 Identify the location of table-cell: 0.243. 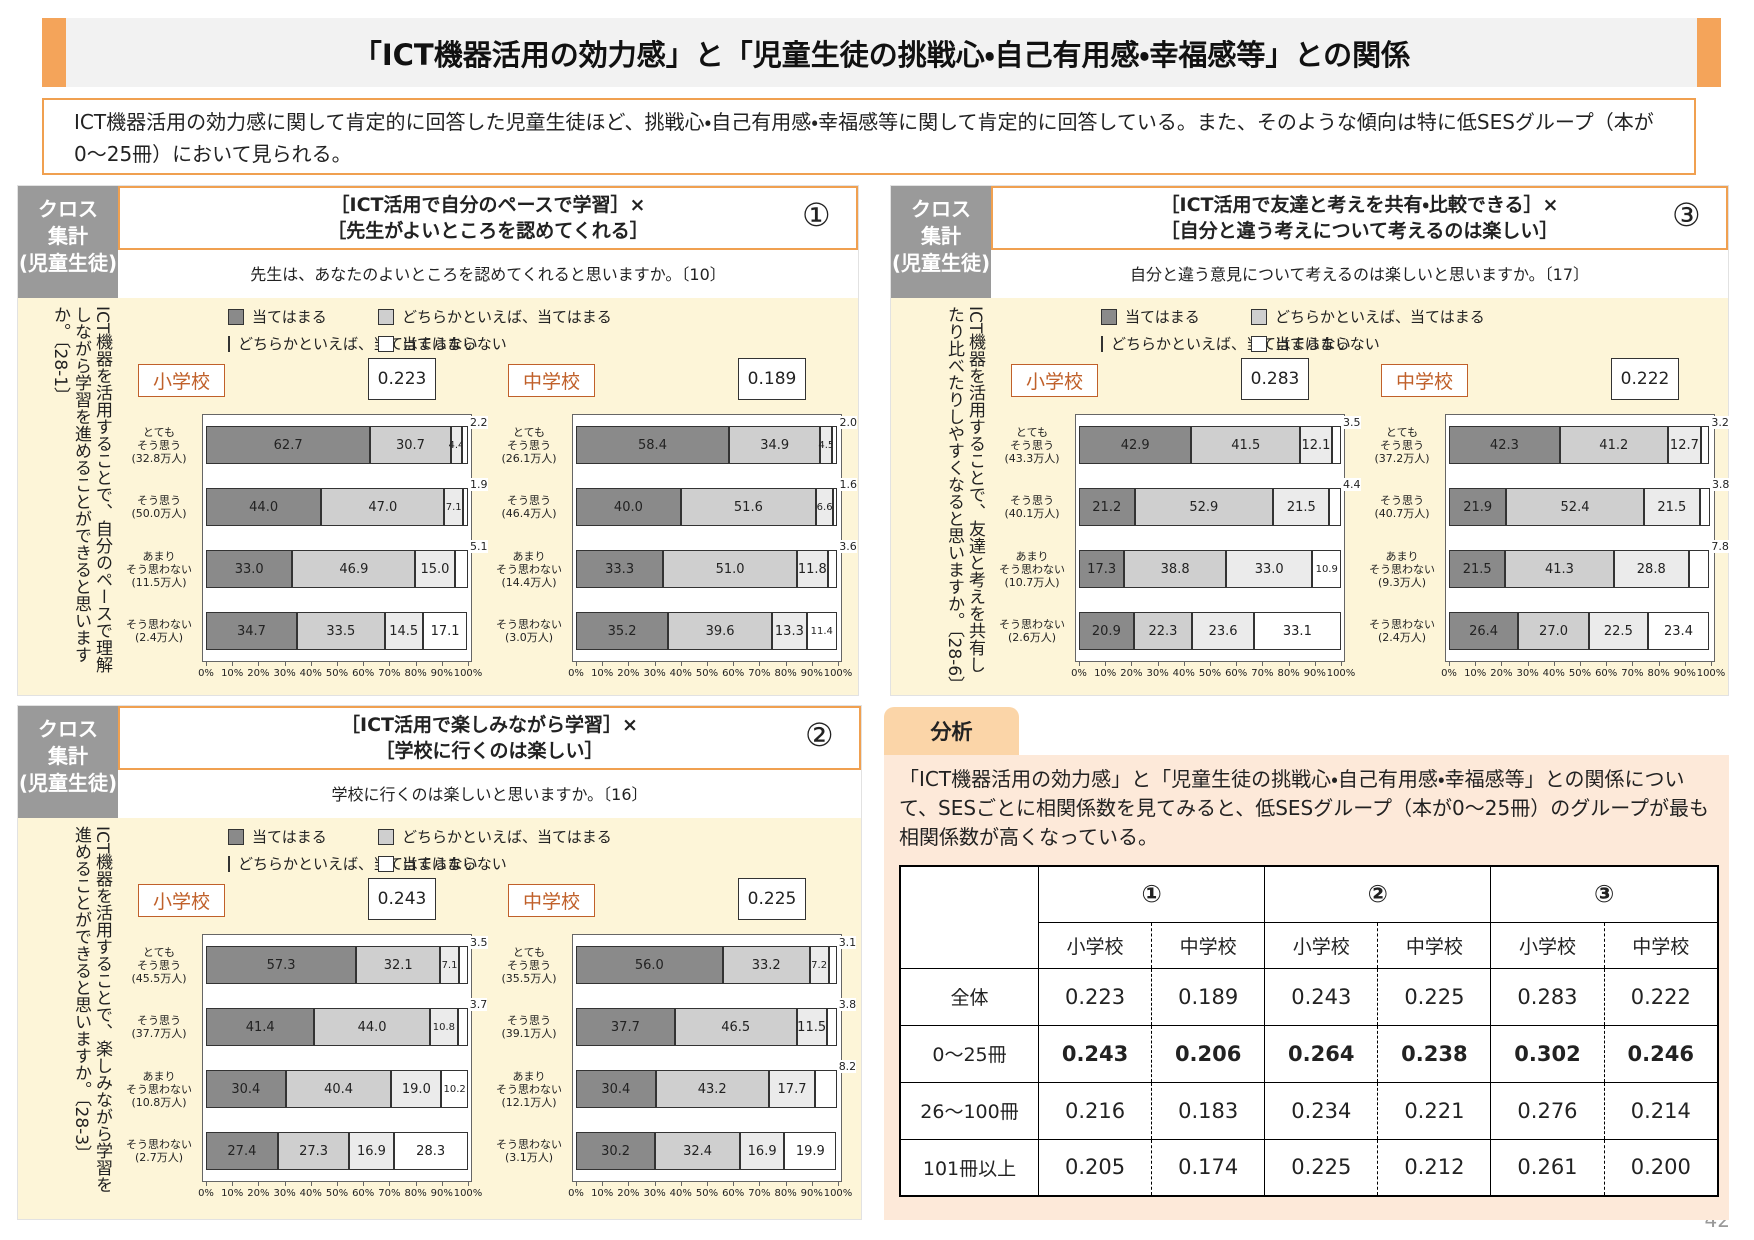
(1094, 1053).